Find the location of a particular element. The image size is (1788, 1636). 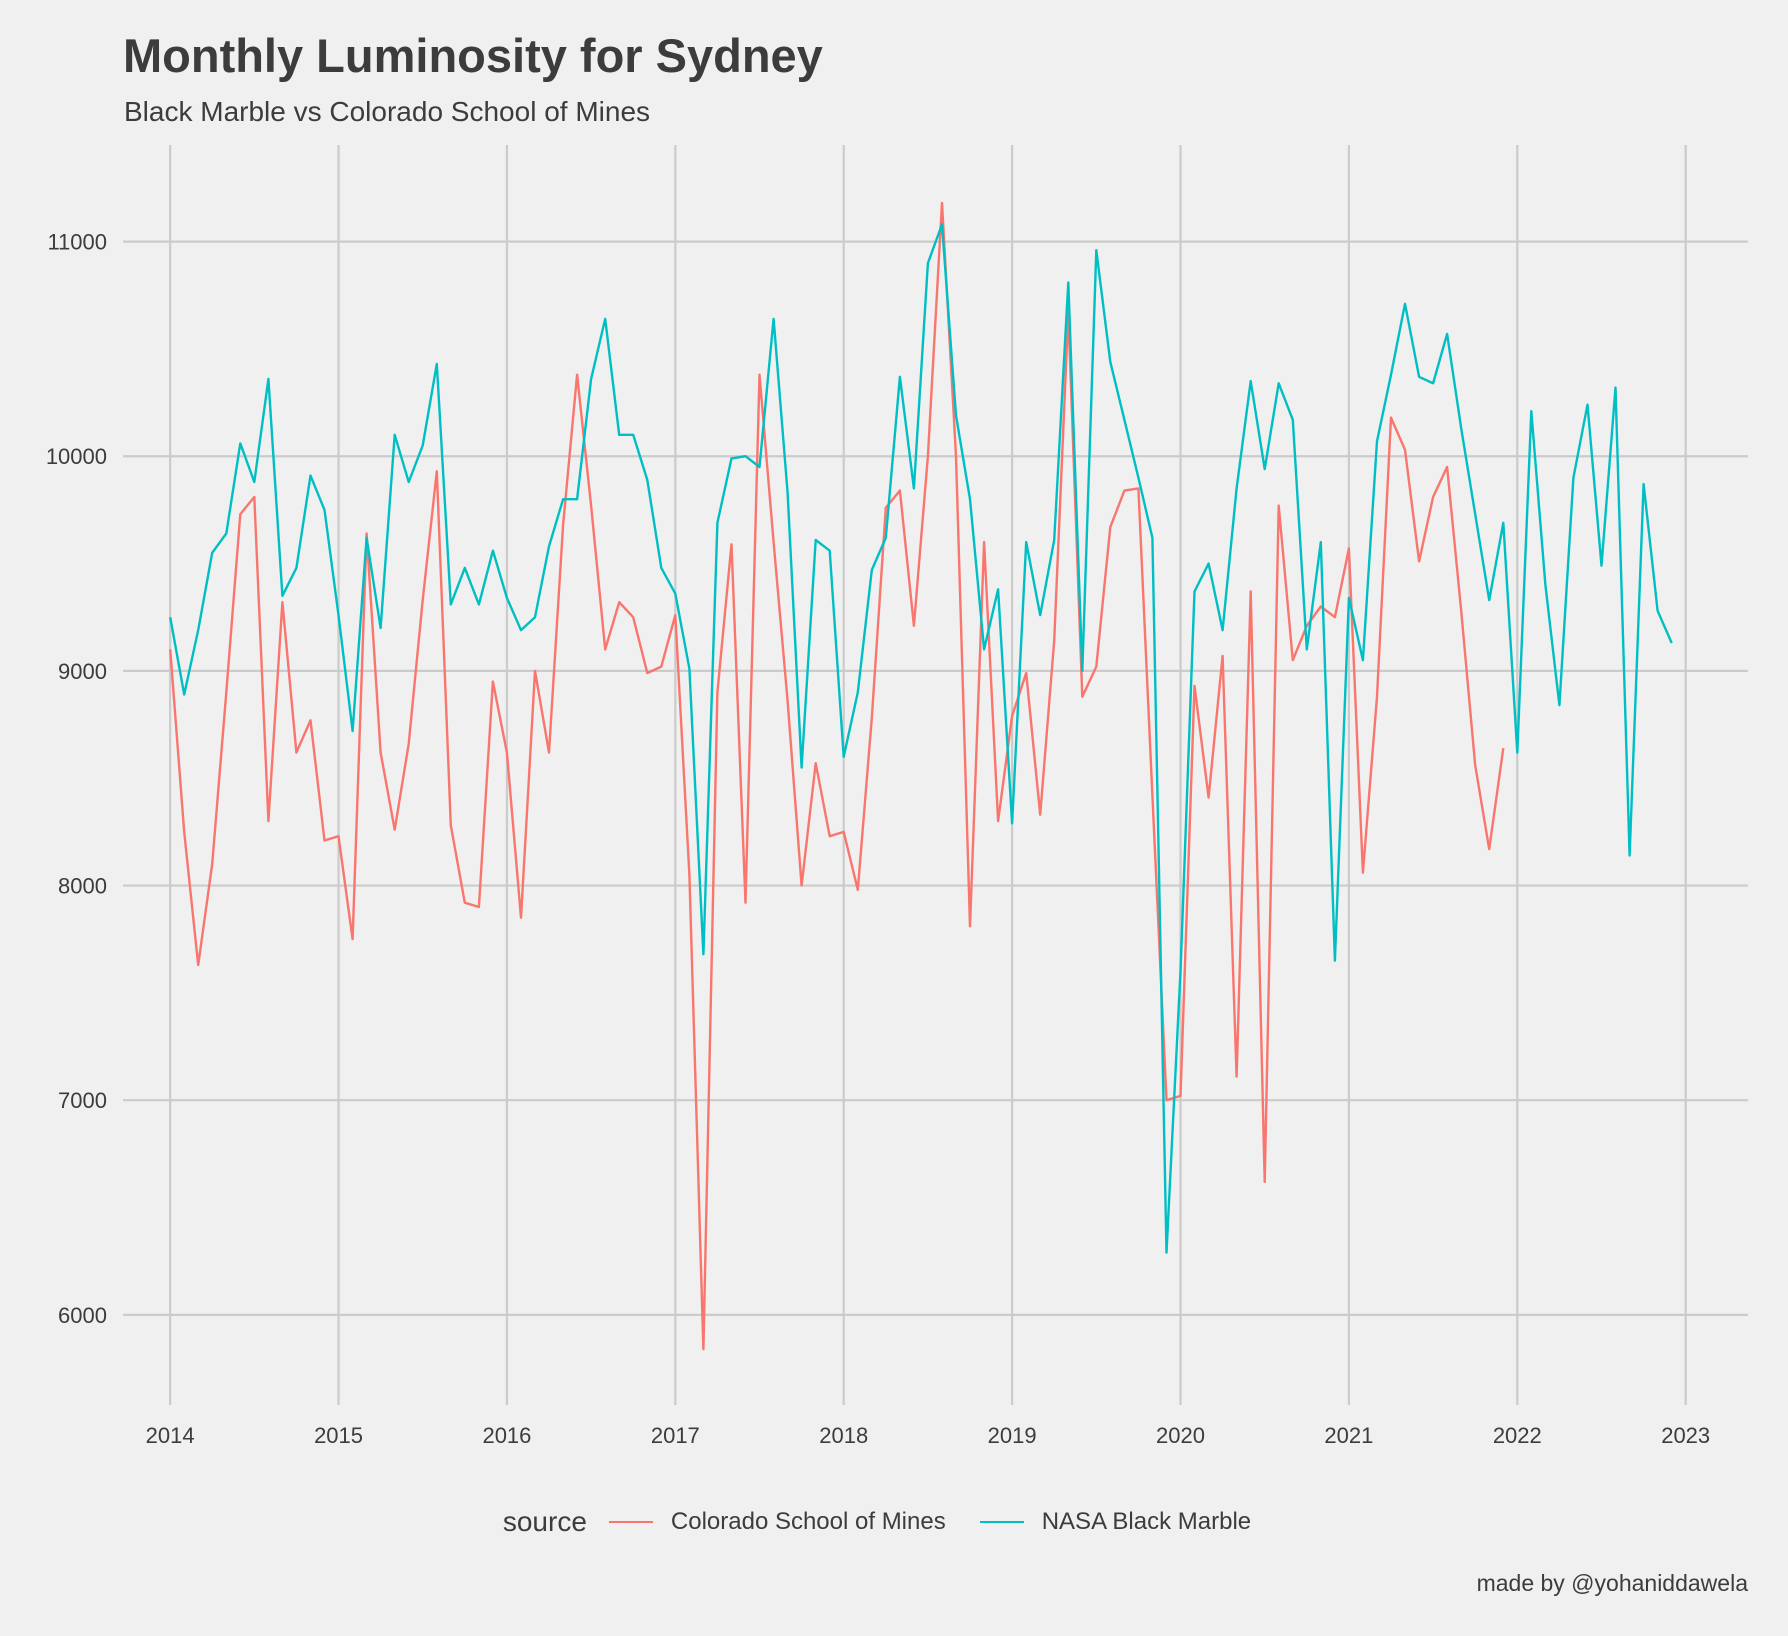

legend-label-nasa: NASA Black Marble is located at coordinates (1146, 1521).